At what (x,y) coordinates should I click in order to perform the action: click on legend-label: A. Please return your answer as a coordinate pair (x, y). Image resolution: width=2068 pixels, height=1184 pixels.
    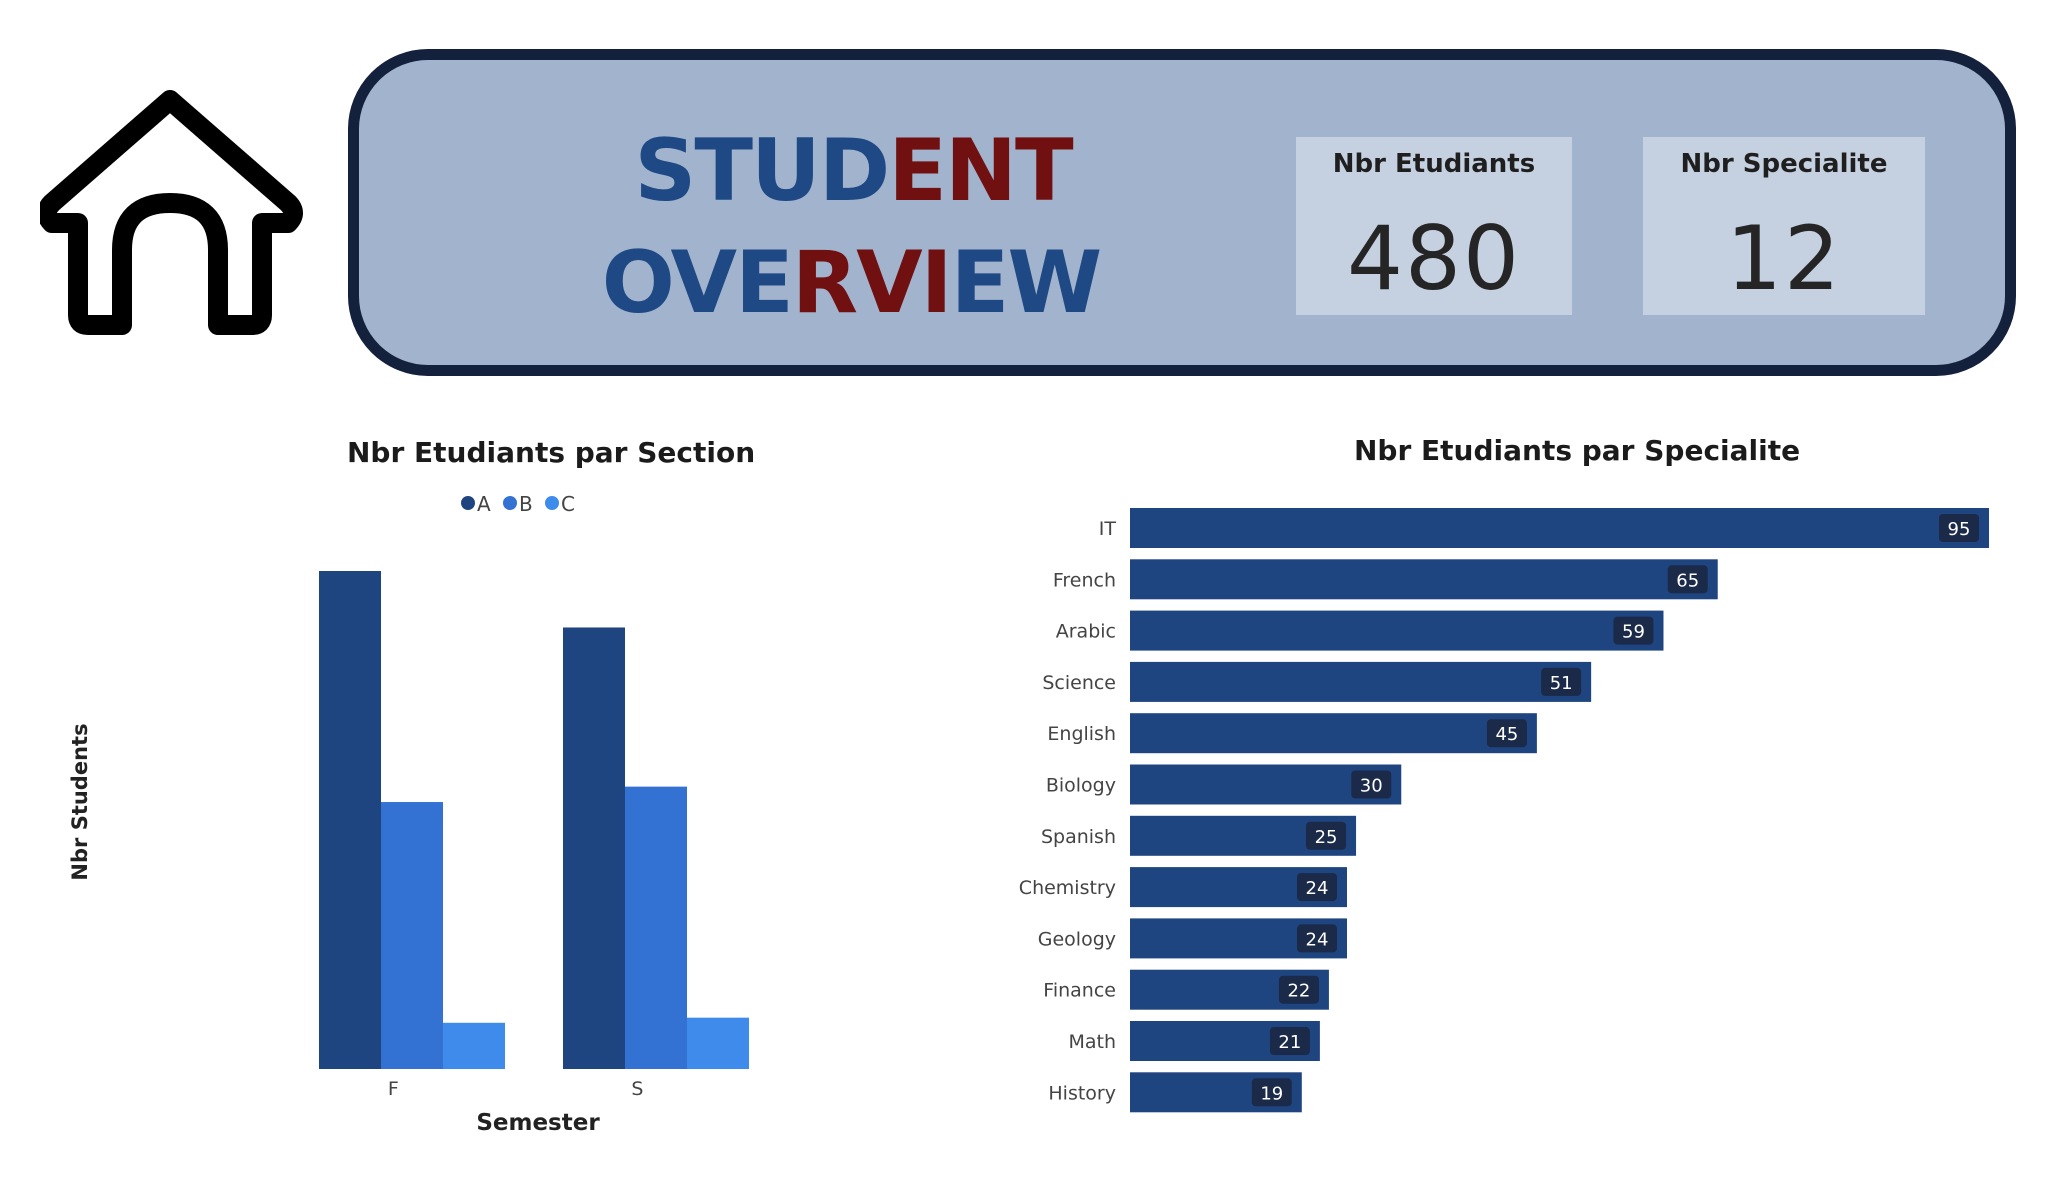
    Looking at the image, I should click on (484, 504).